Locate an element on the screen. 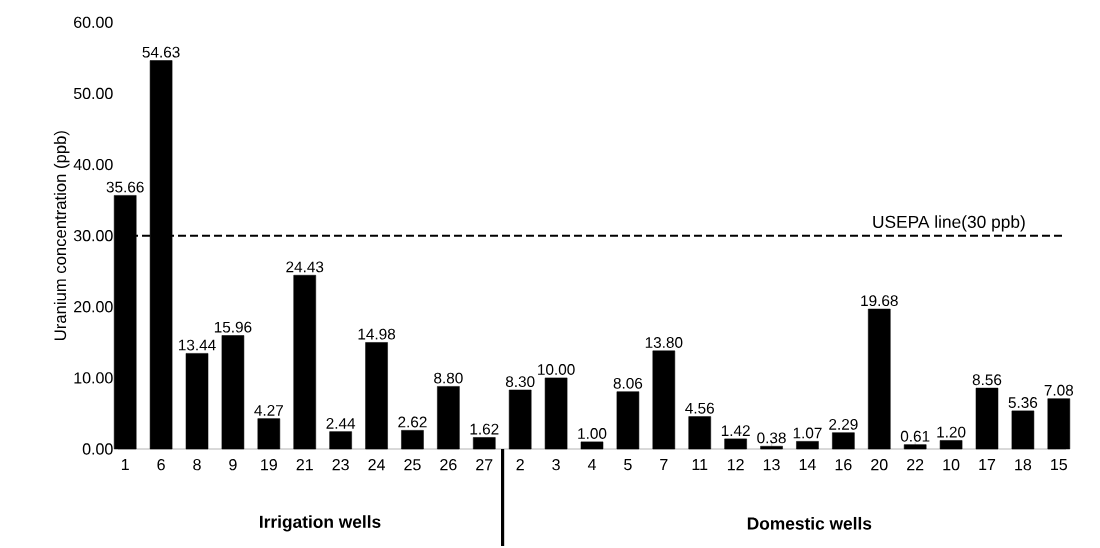 The width and height of the screenshot is (1100, 548). x-tick-label: 16 is located at coordinates (843, 465).